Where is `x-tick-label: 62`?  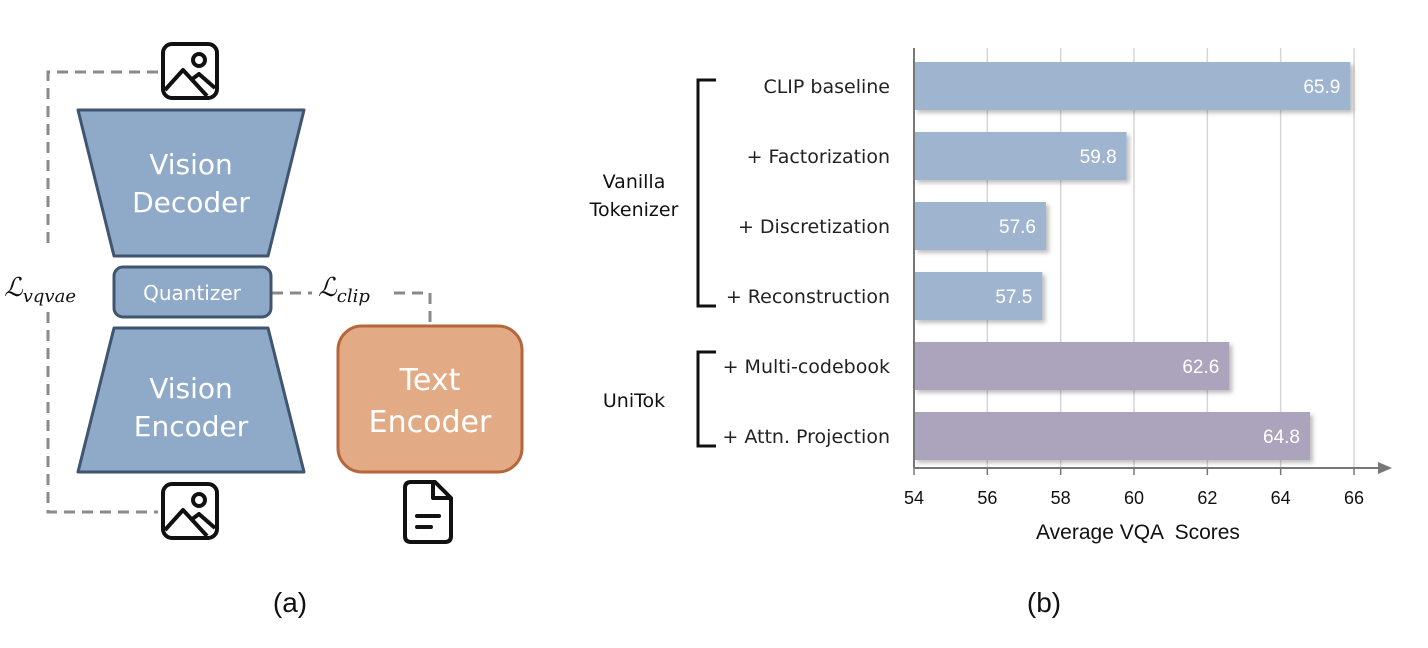 x-tick-label: 62 is located at coordinates (1207, 498).